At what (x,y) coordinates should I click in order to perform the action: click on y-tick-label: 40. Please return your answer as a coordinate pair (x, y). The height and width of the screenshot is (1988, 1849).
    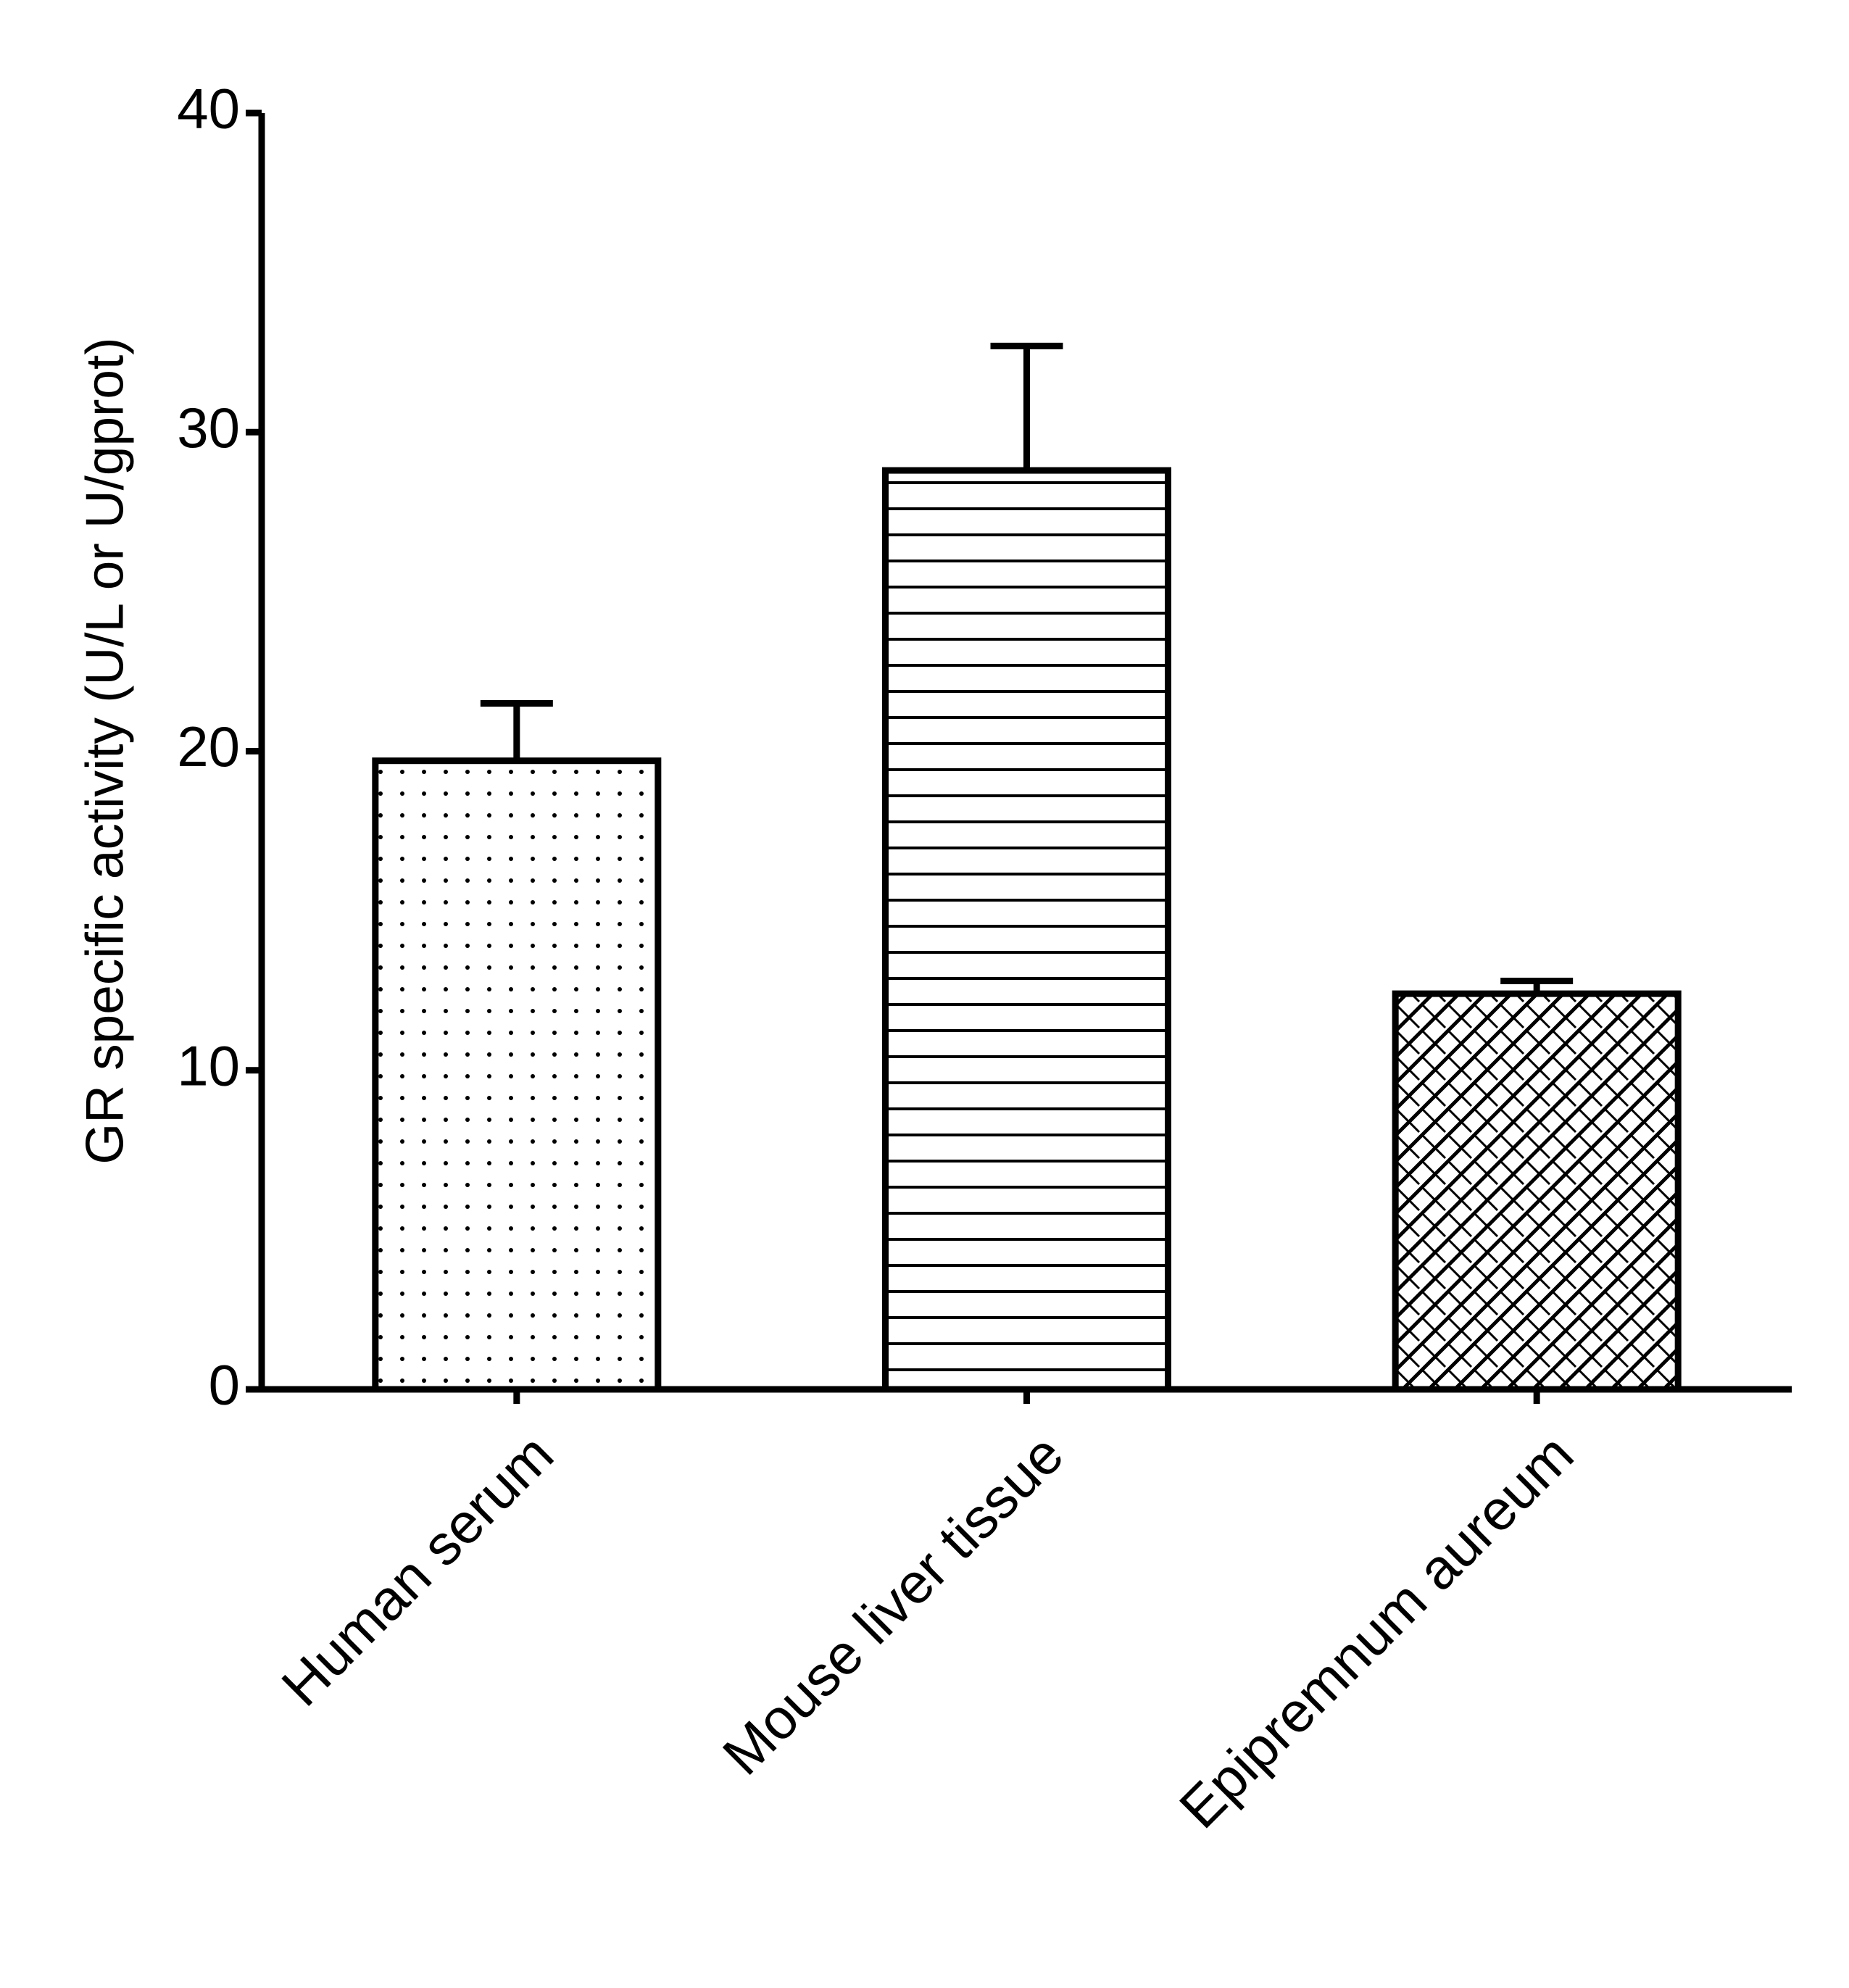
    Looking at the image, I should click on (208, 109).